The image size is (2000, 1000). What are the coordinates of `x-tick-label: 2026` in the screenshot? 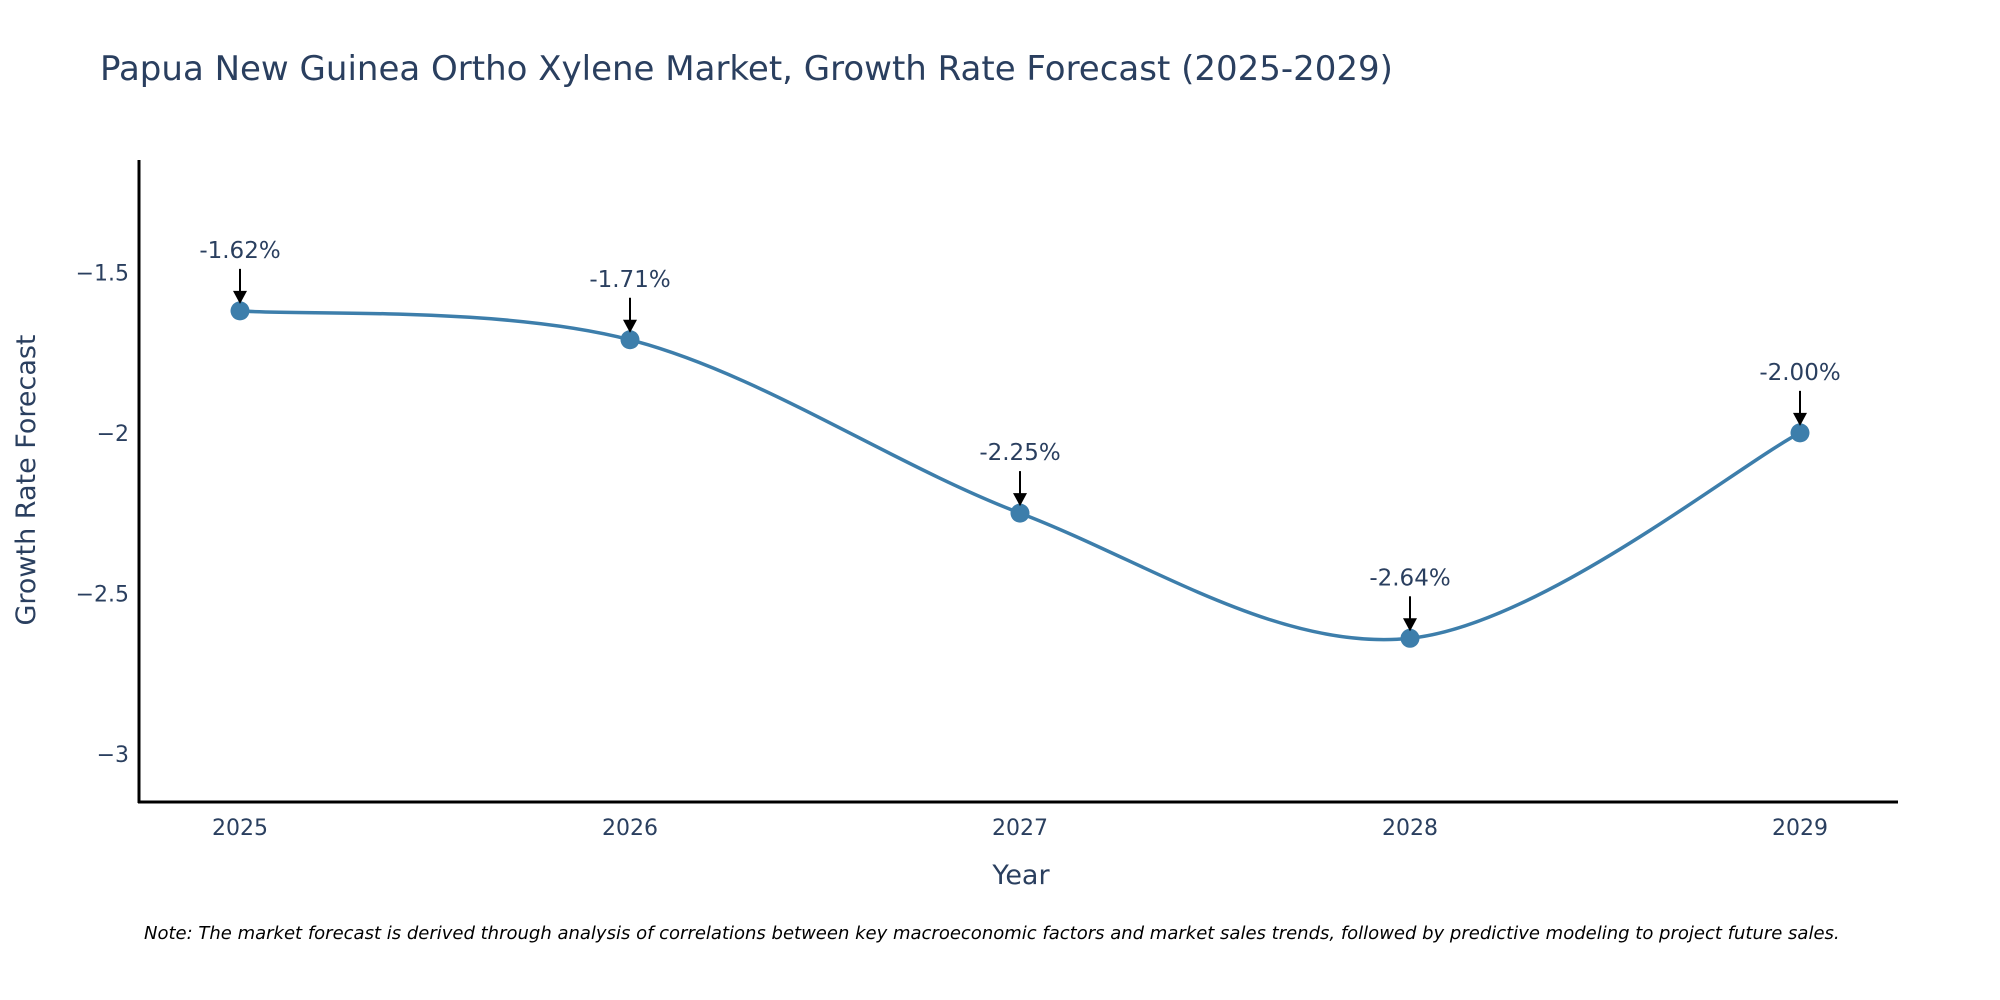 It's located at (630, 828).